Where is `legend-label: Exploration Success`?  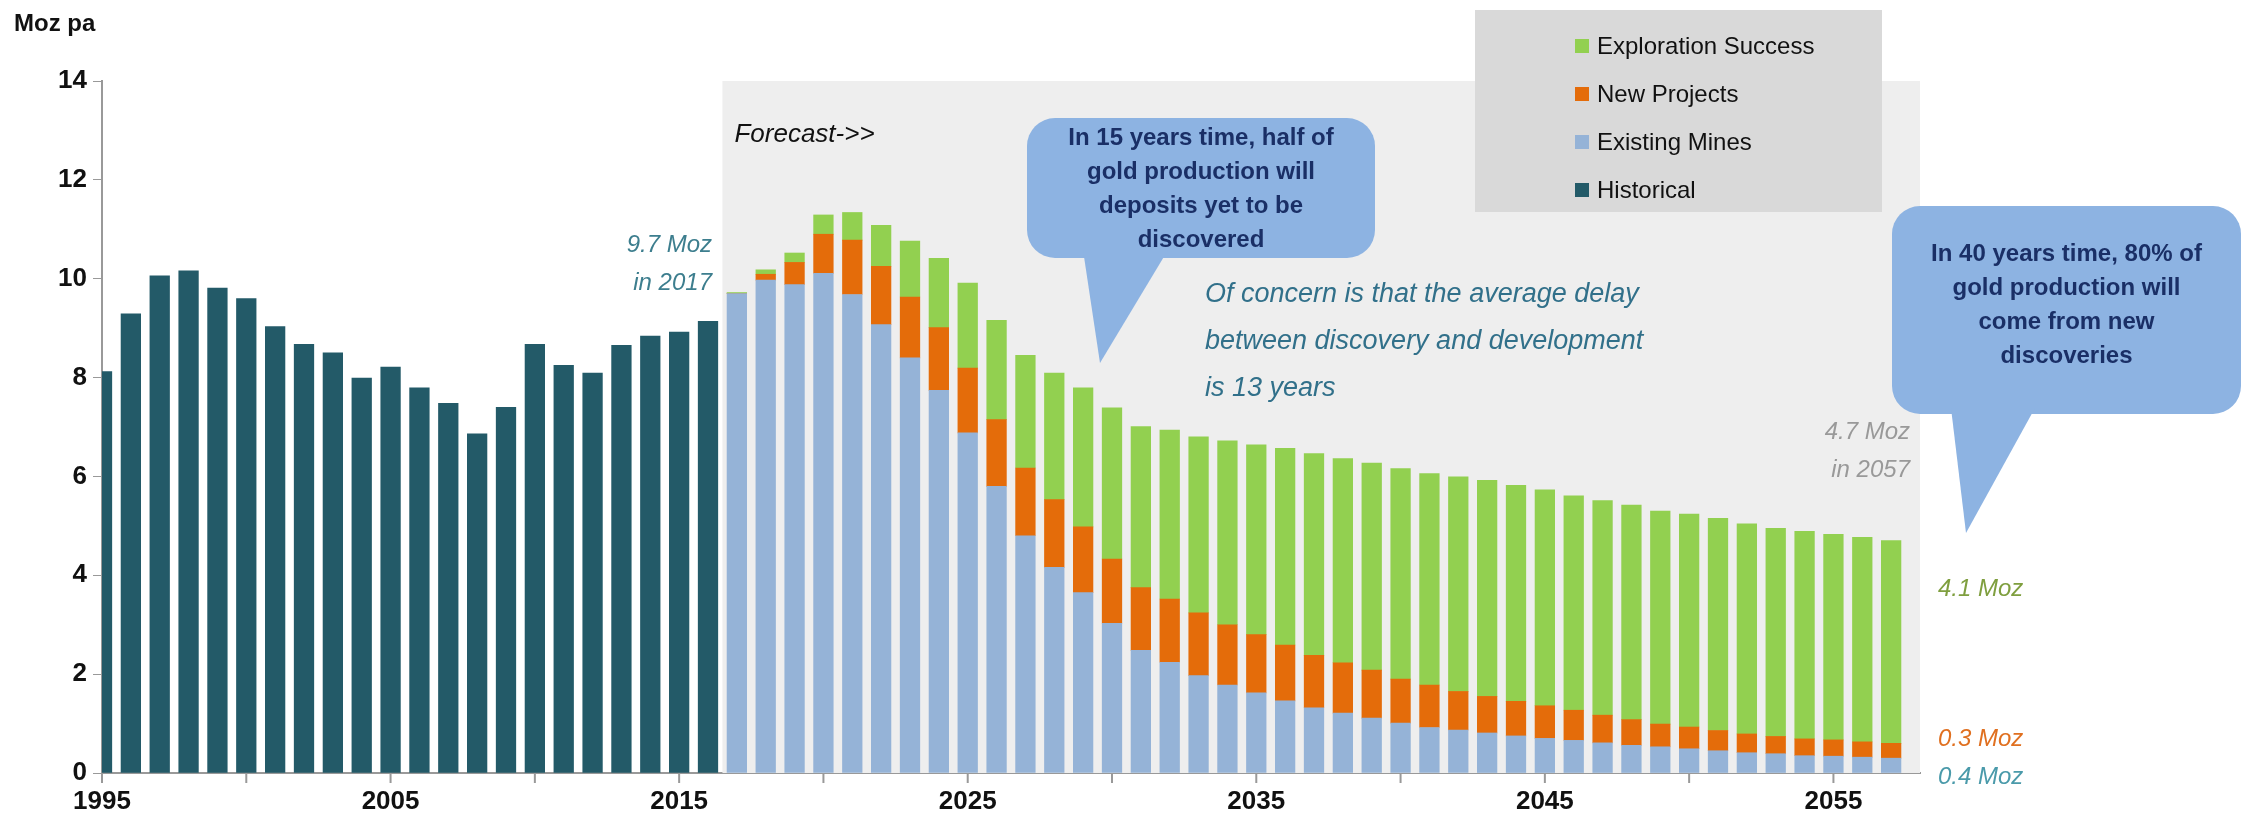 legend-label: Exploration Success is located at coordinates (1706, 46).